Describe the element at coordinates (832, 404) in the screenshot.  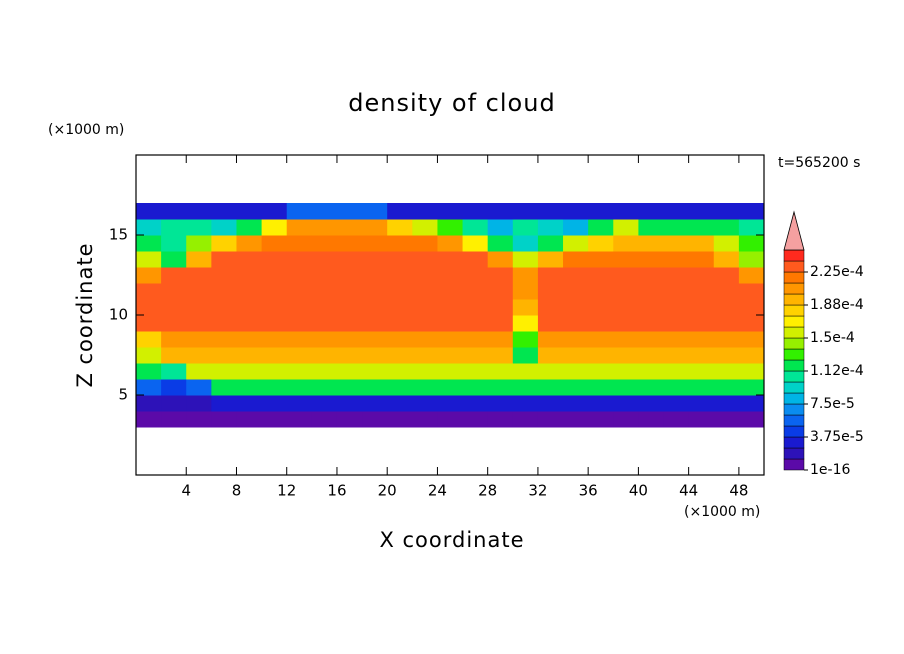
I see `colorbar-label: 7.5e-5` at that location.